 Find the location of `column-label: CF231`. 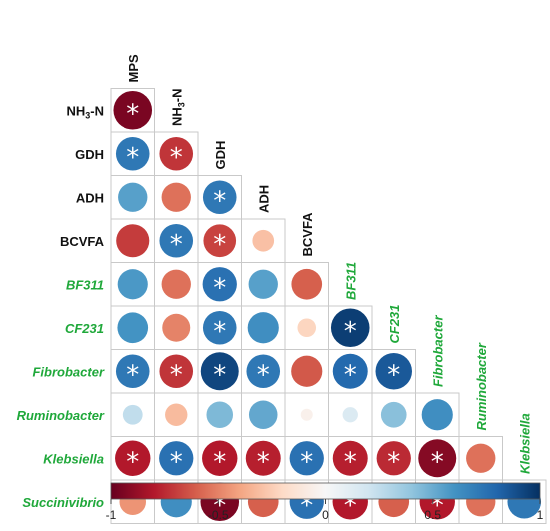

column-label: CF231 is located at coordinates (394, 323).